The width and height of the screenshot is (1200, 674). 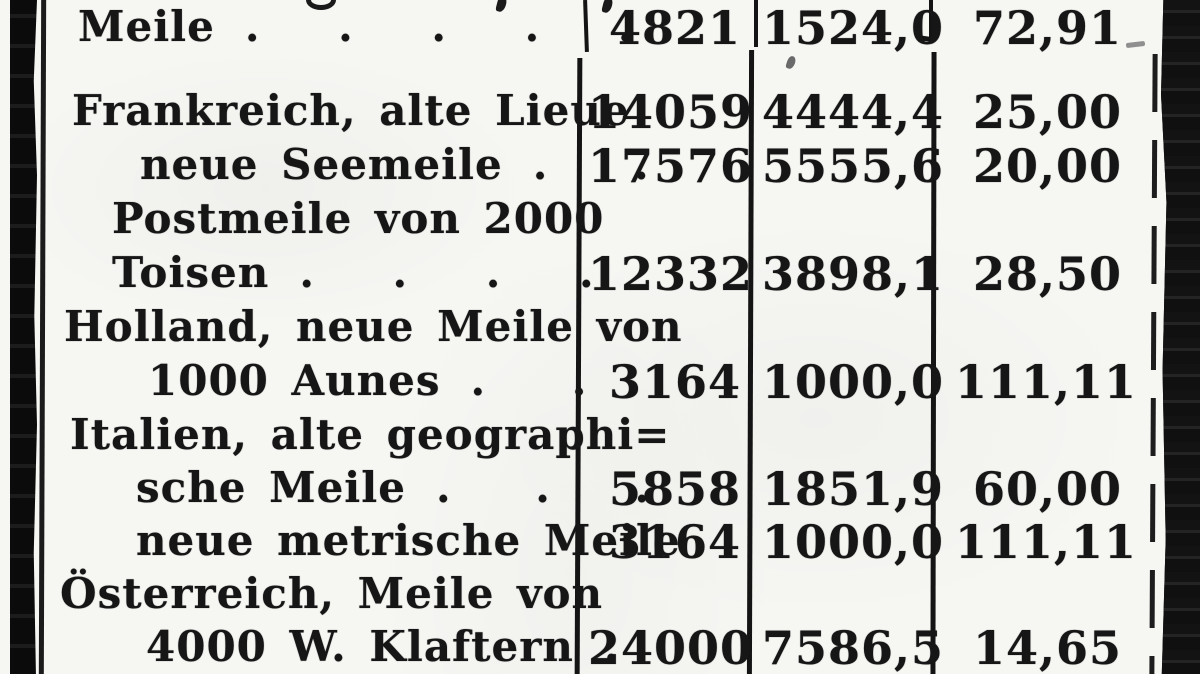 What do you see at coordinates (671, 112) in the screenshot?
I see `table-cell-col1: 14059` at bounding box center [671, 112].